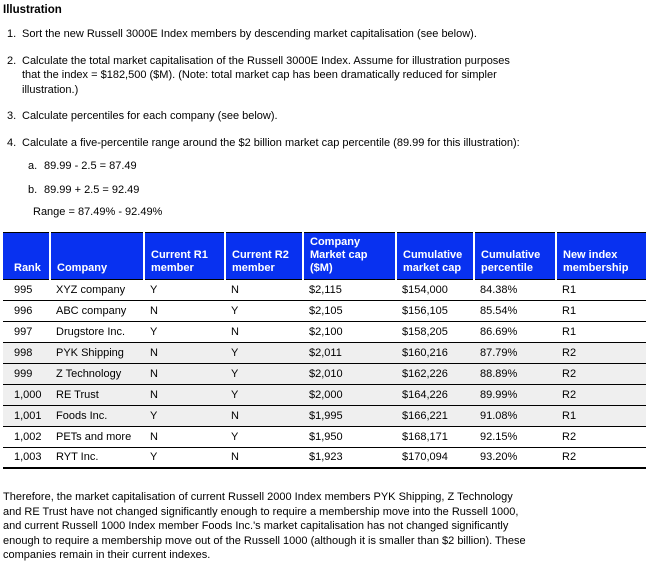 This screenshot has height=563, width=647. I want to click on table-cell: 997, so click(26, 332).